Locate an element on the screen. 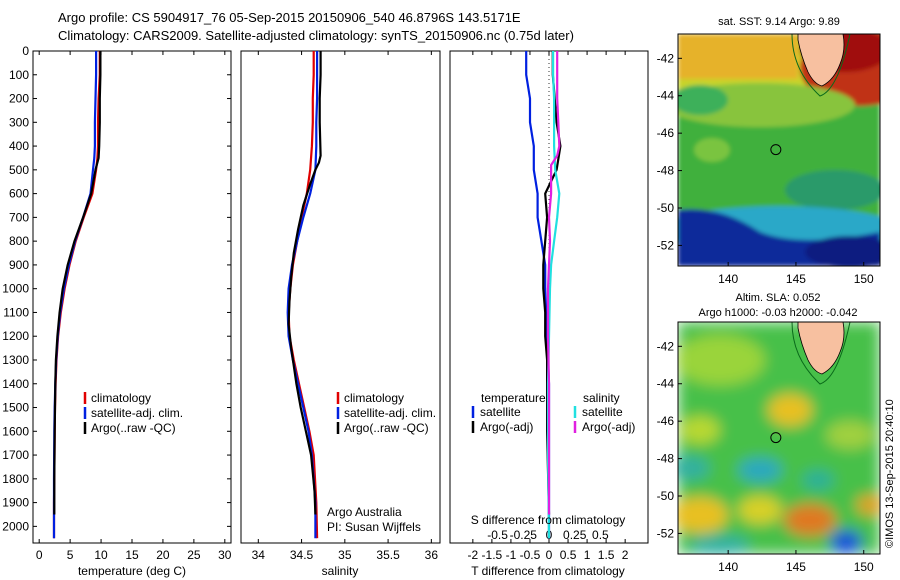 The width and height of the screenshot is (900, 580). depth-tick-label: 400 is located at coordinates (19, 146).